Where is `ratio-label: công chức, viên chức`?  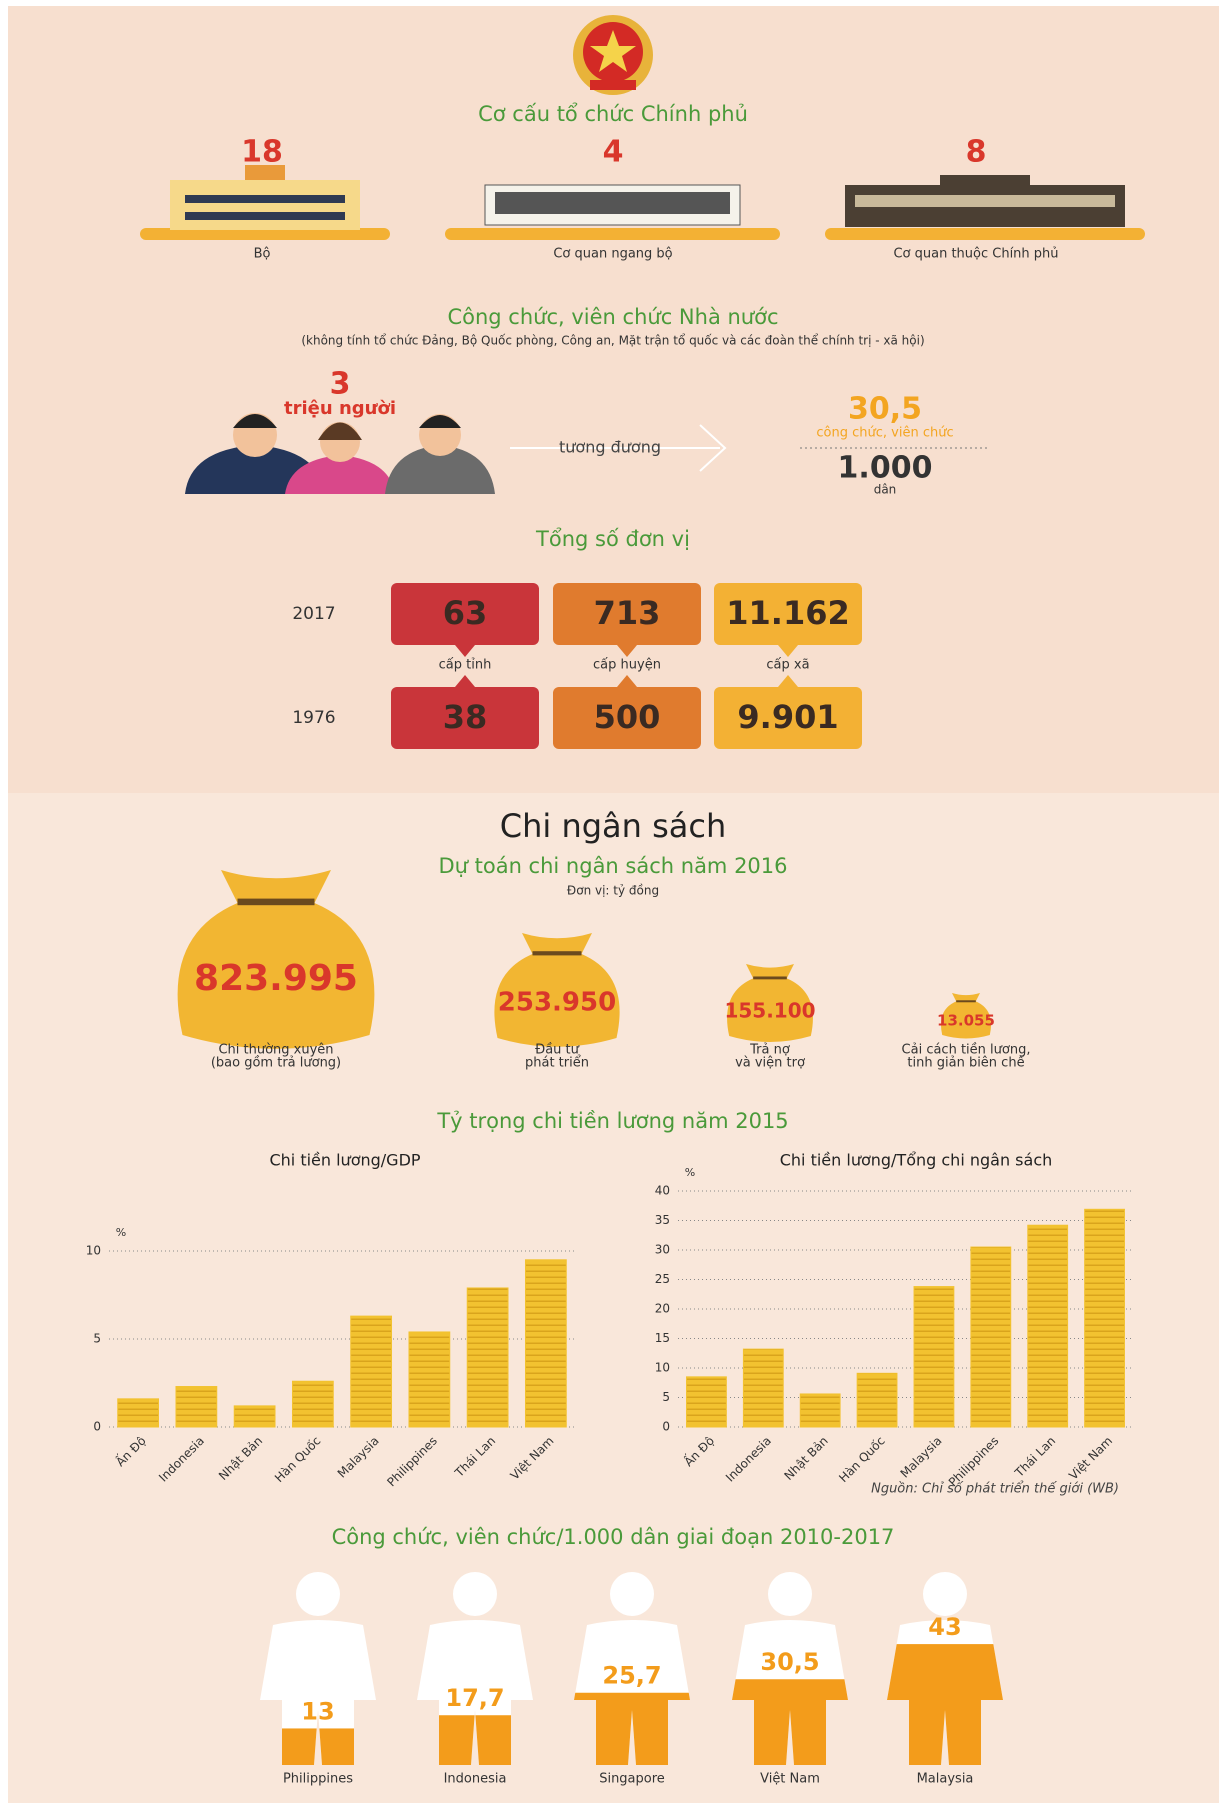
ratio-label: công chức, viên chức is located at coordinates (884, 433).